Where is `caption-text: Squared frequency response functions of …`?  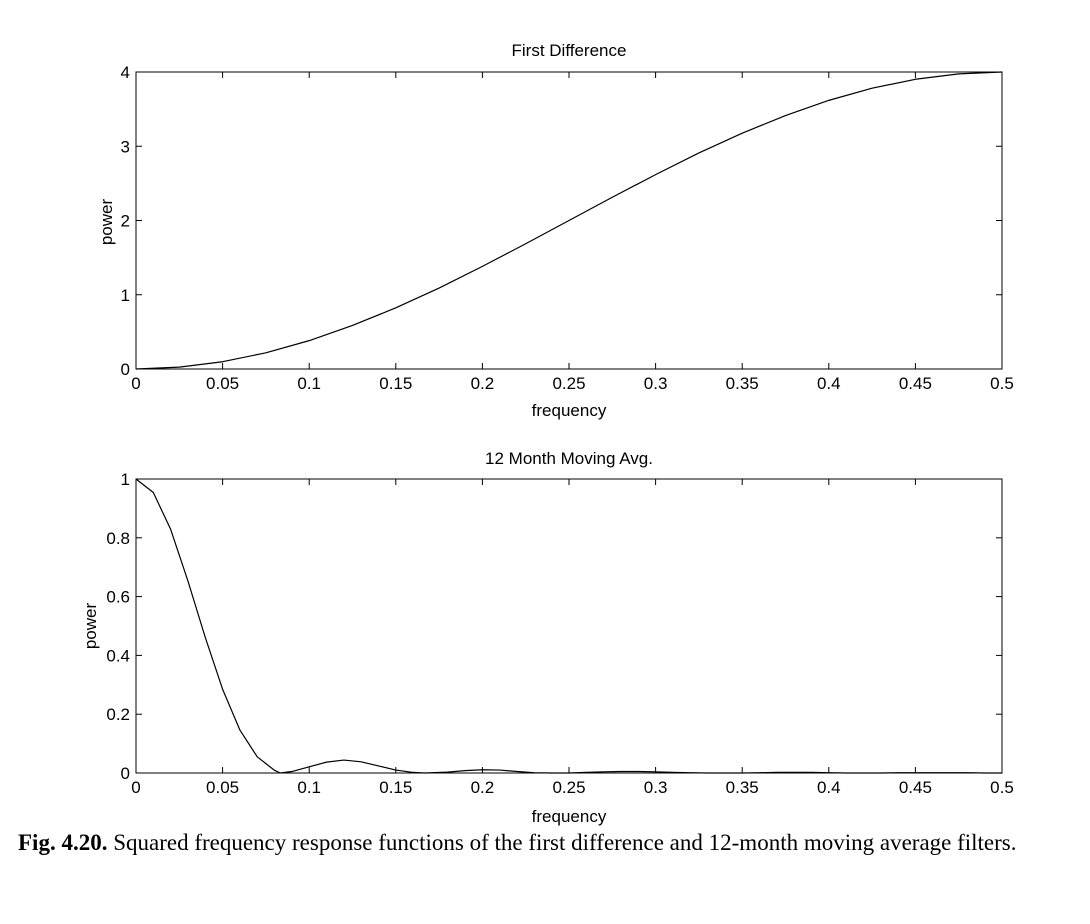 caption-text: Squared frequency response functions of … is located at coordinates (565, 842).